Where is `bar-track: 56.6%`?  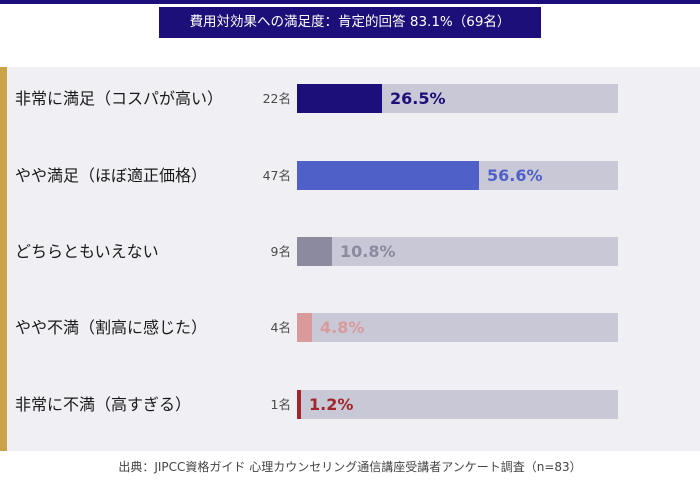 bar-track: 56.6% is located at coordinates (457, 175).